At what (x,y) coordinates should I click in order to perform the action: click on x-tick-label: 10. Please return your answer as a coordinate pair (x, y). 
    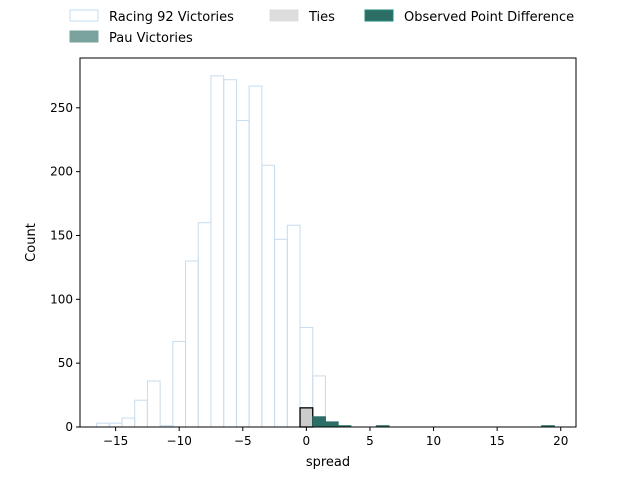
    Looking at the image, I should click on (433, 441).